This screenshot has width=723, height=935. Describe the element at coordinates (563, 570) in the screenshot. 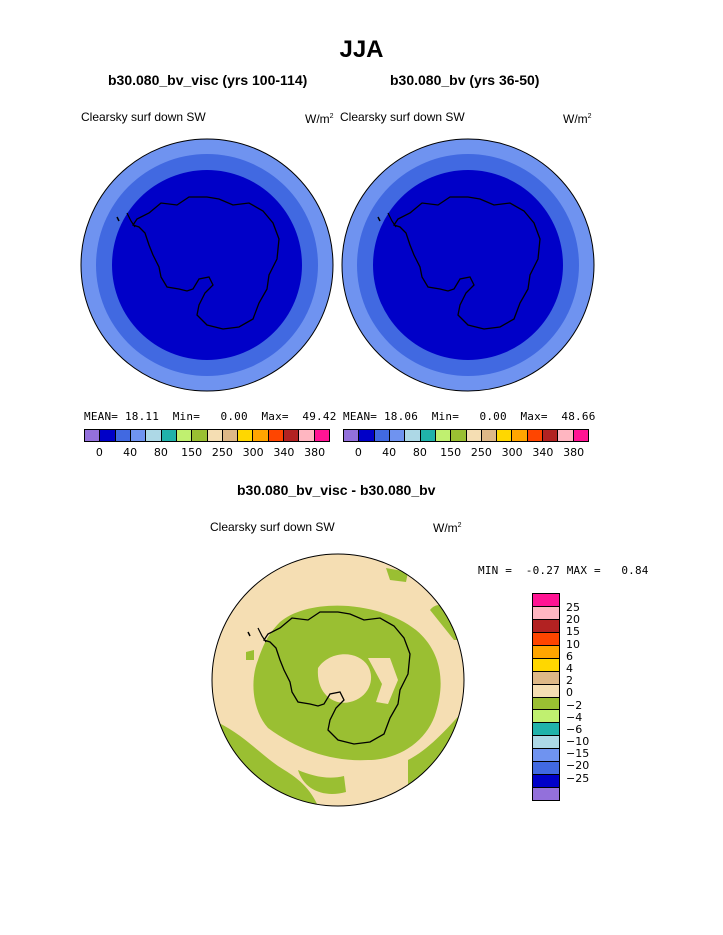

I see `diff-stats: MIN = -0.27 MAX = 0.84` at that location.